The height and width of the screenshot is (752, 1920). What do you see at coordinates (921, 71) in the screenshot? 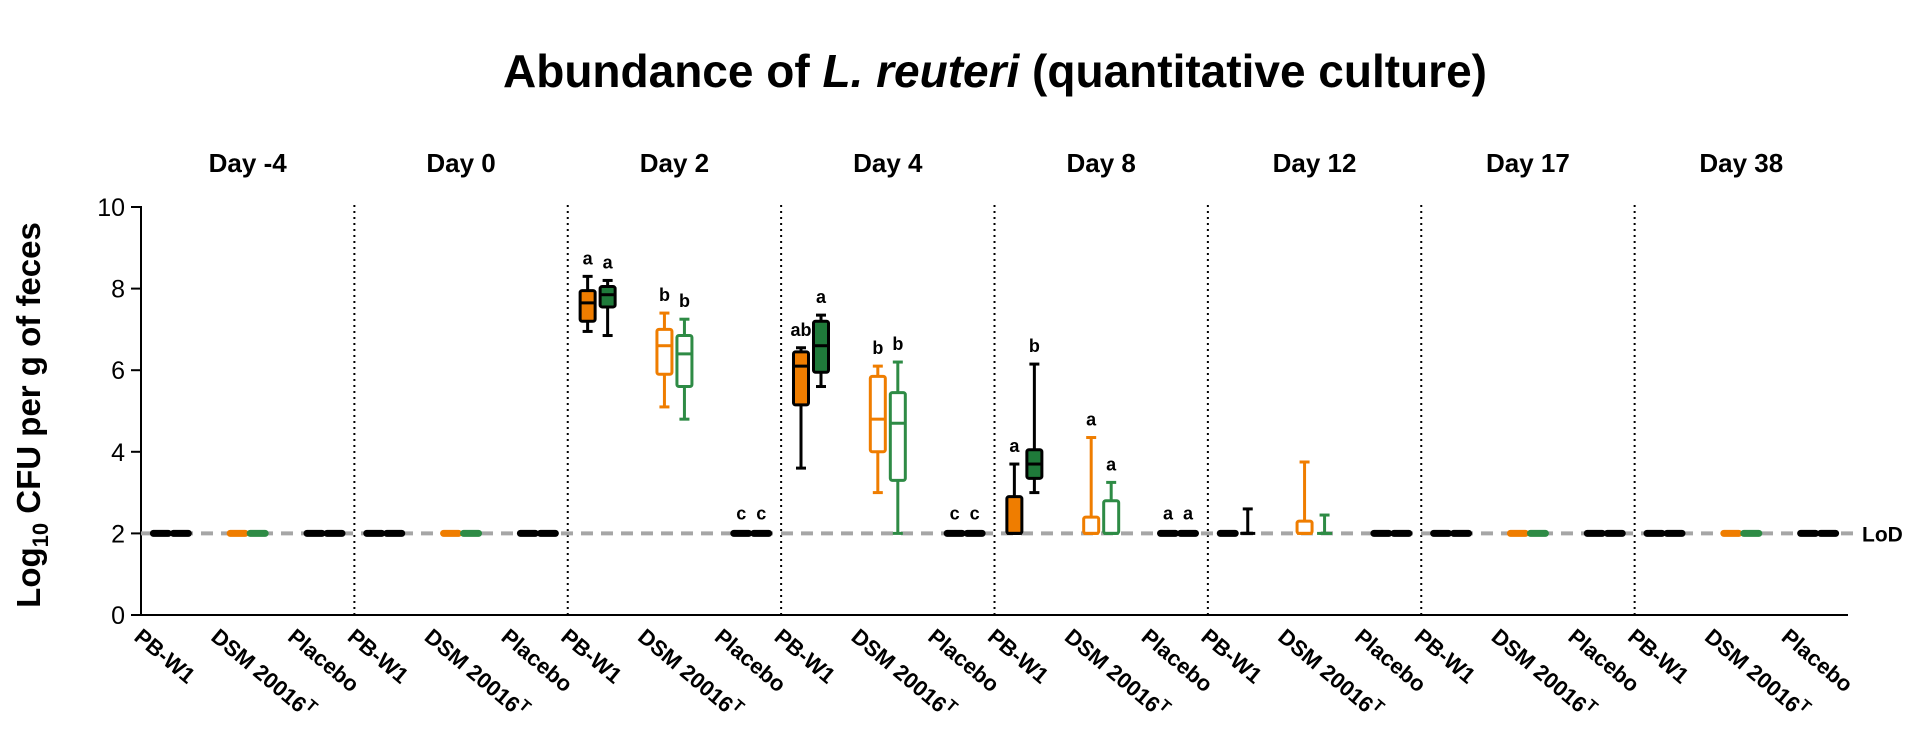
I see `chart-title-italic: L. reuteri` at bounding box center [921, 71].